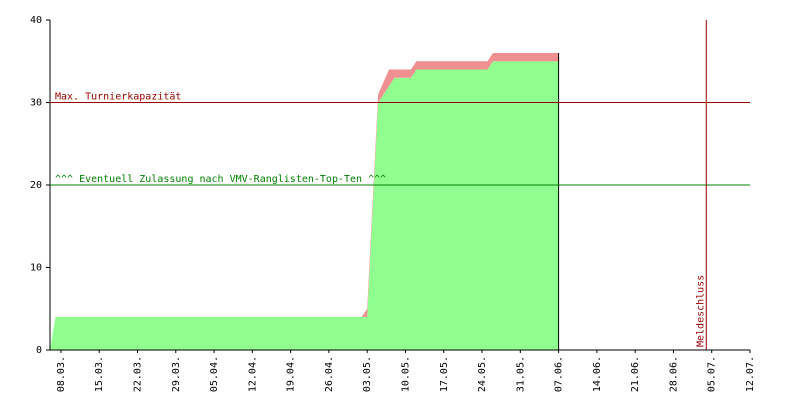 The image size is (800, 400). Describe the element at coordinates (99, 374) in the screenshot. I see `x-tick-label: 15.03.` at that location.